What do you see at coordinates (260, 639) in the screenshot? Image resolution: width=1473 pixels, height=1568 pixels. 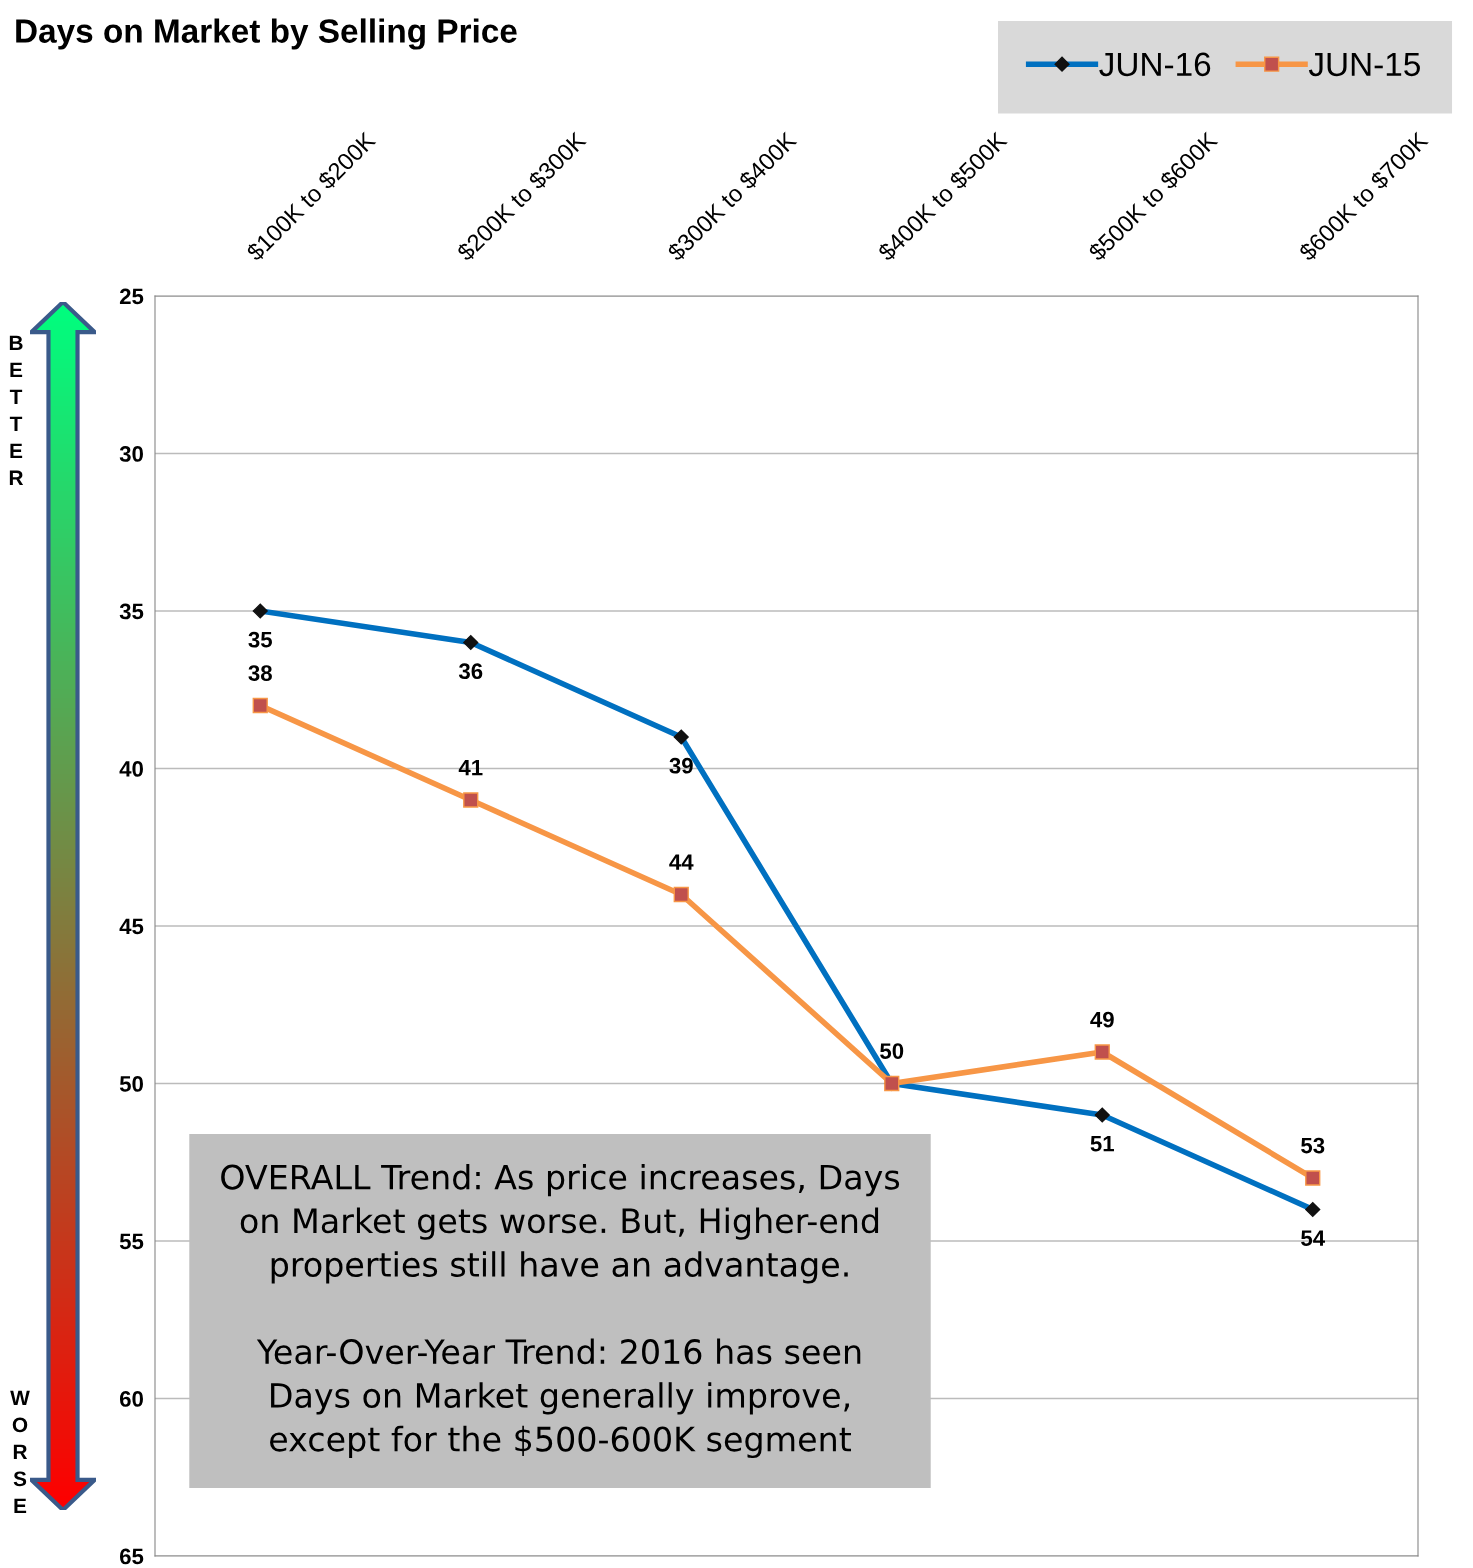 I see `data-label: 35` at bounding box center [260, 639].